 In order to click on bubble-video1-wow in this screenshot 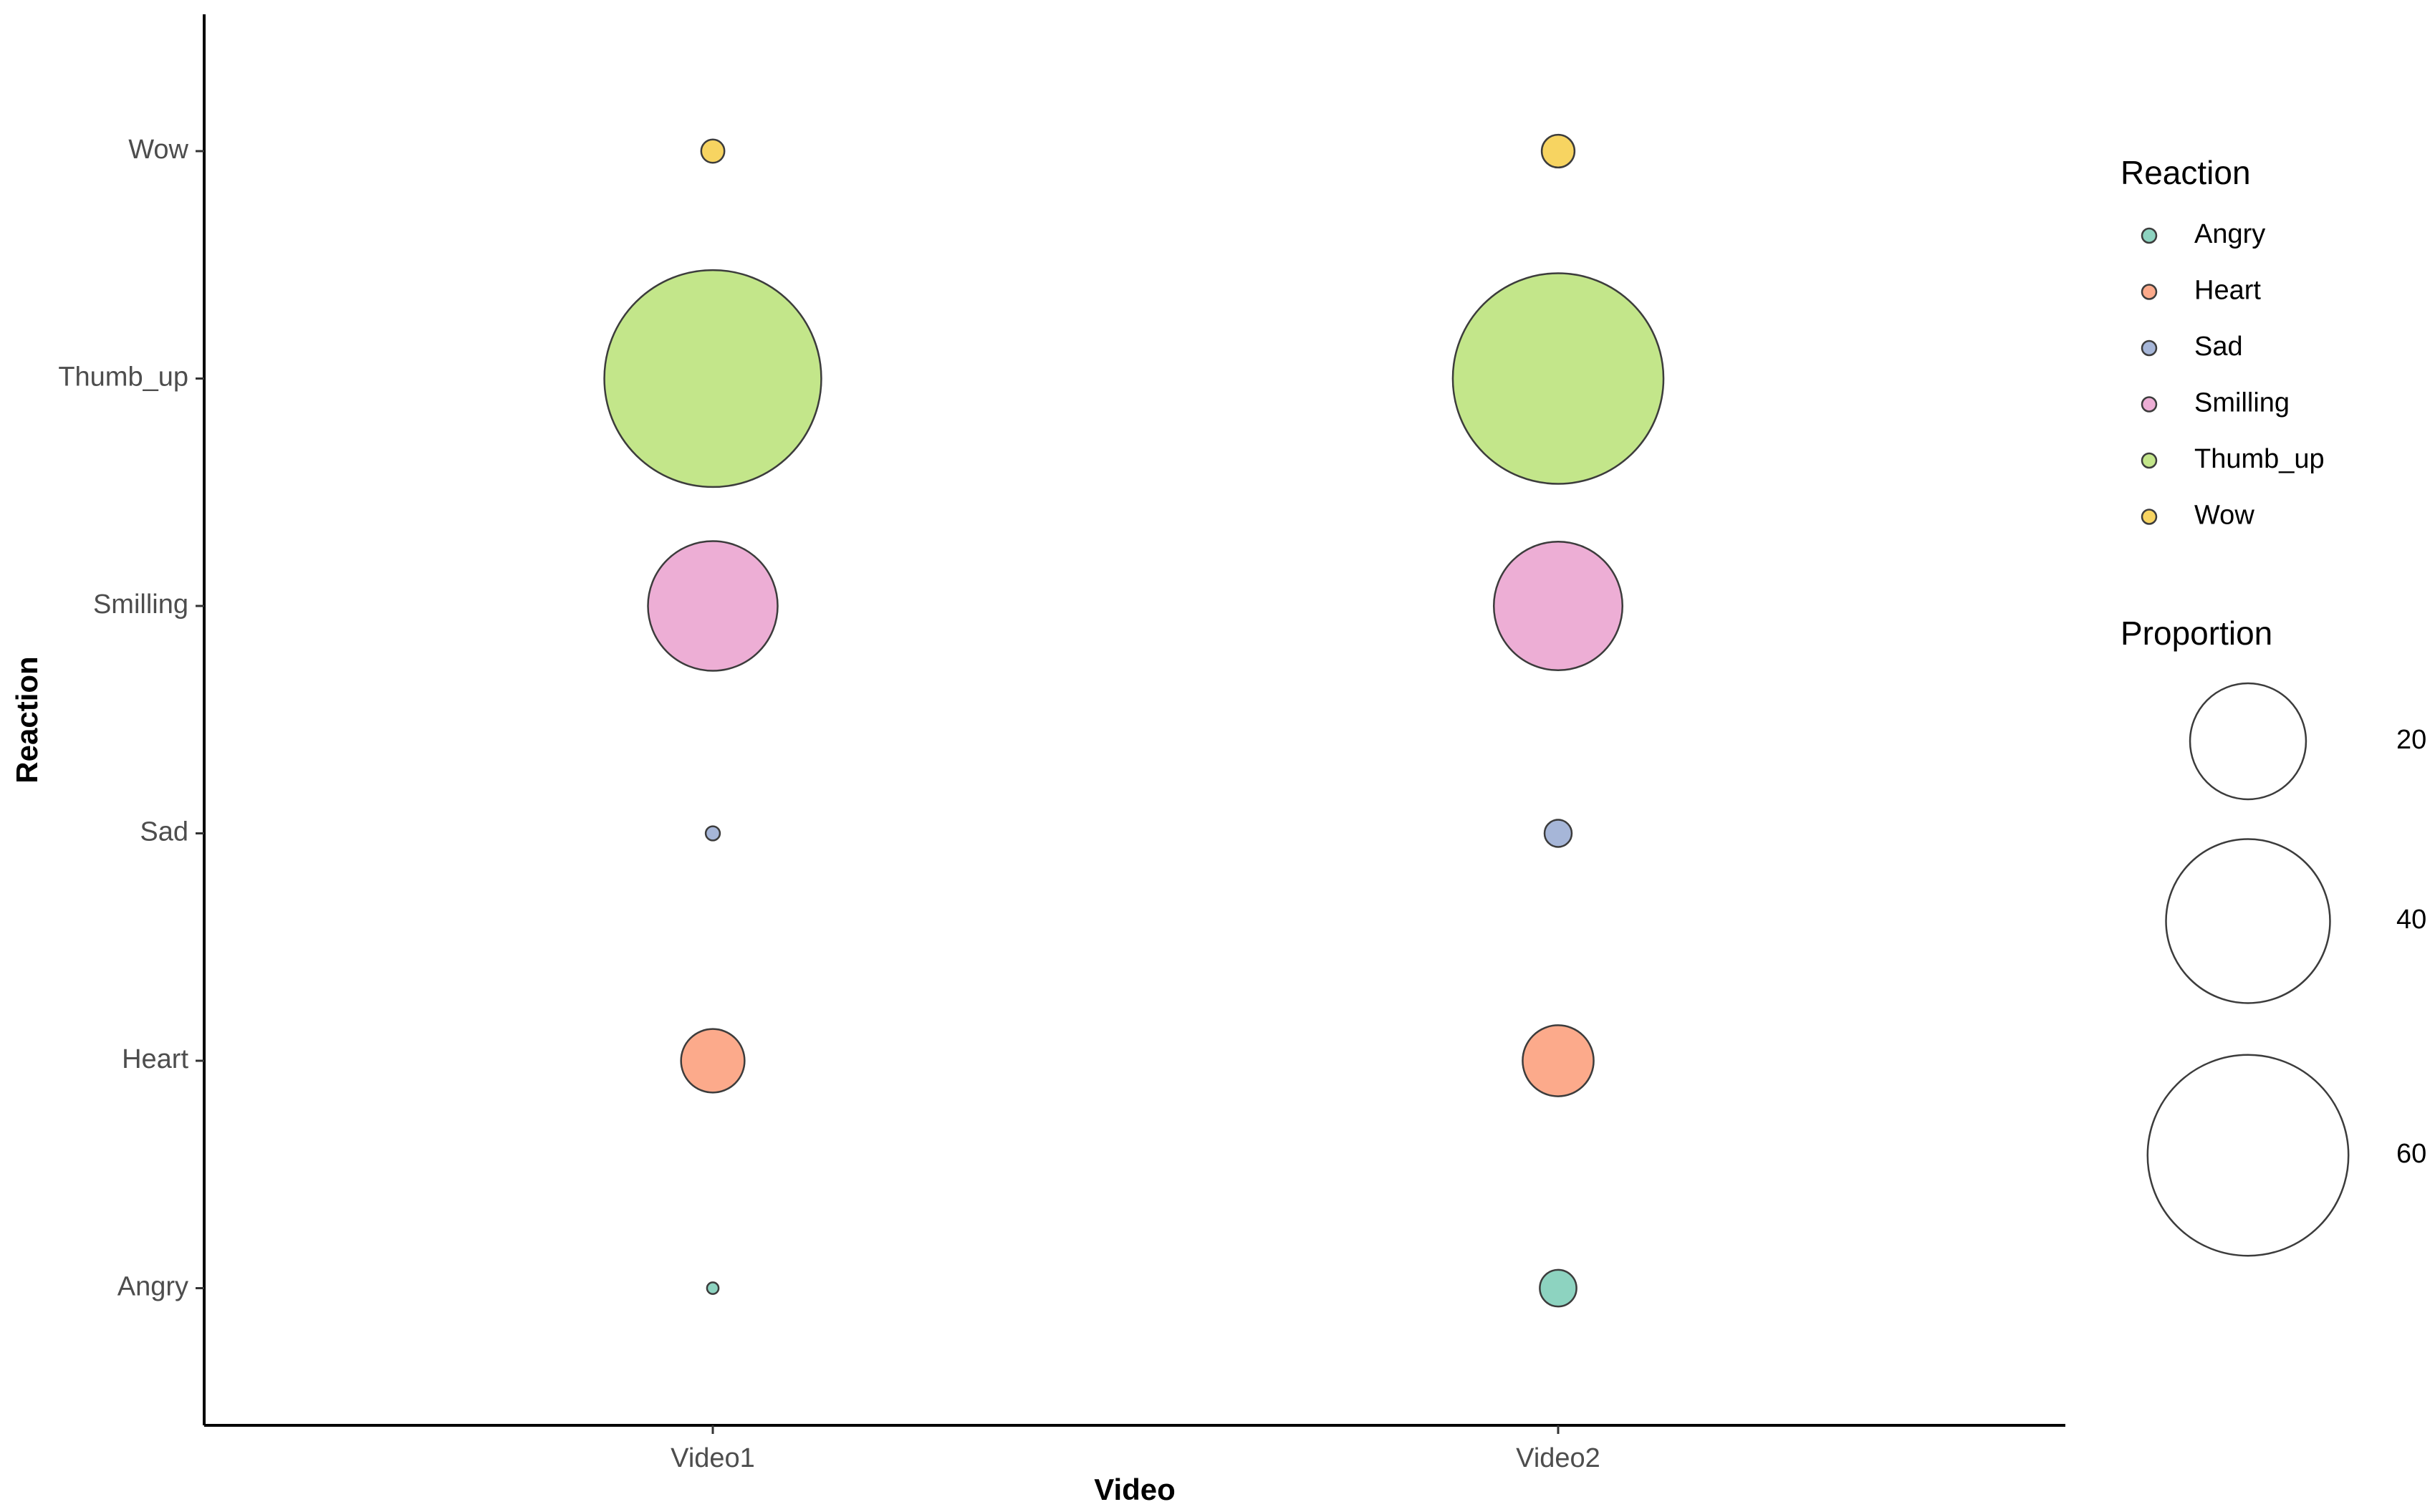, I will do `click(713, 151)`.